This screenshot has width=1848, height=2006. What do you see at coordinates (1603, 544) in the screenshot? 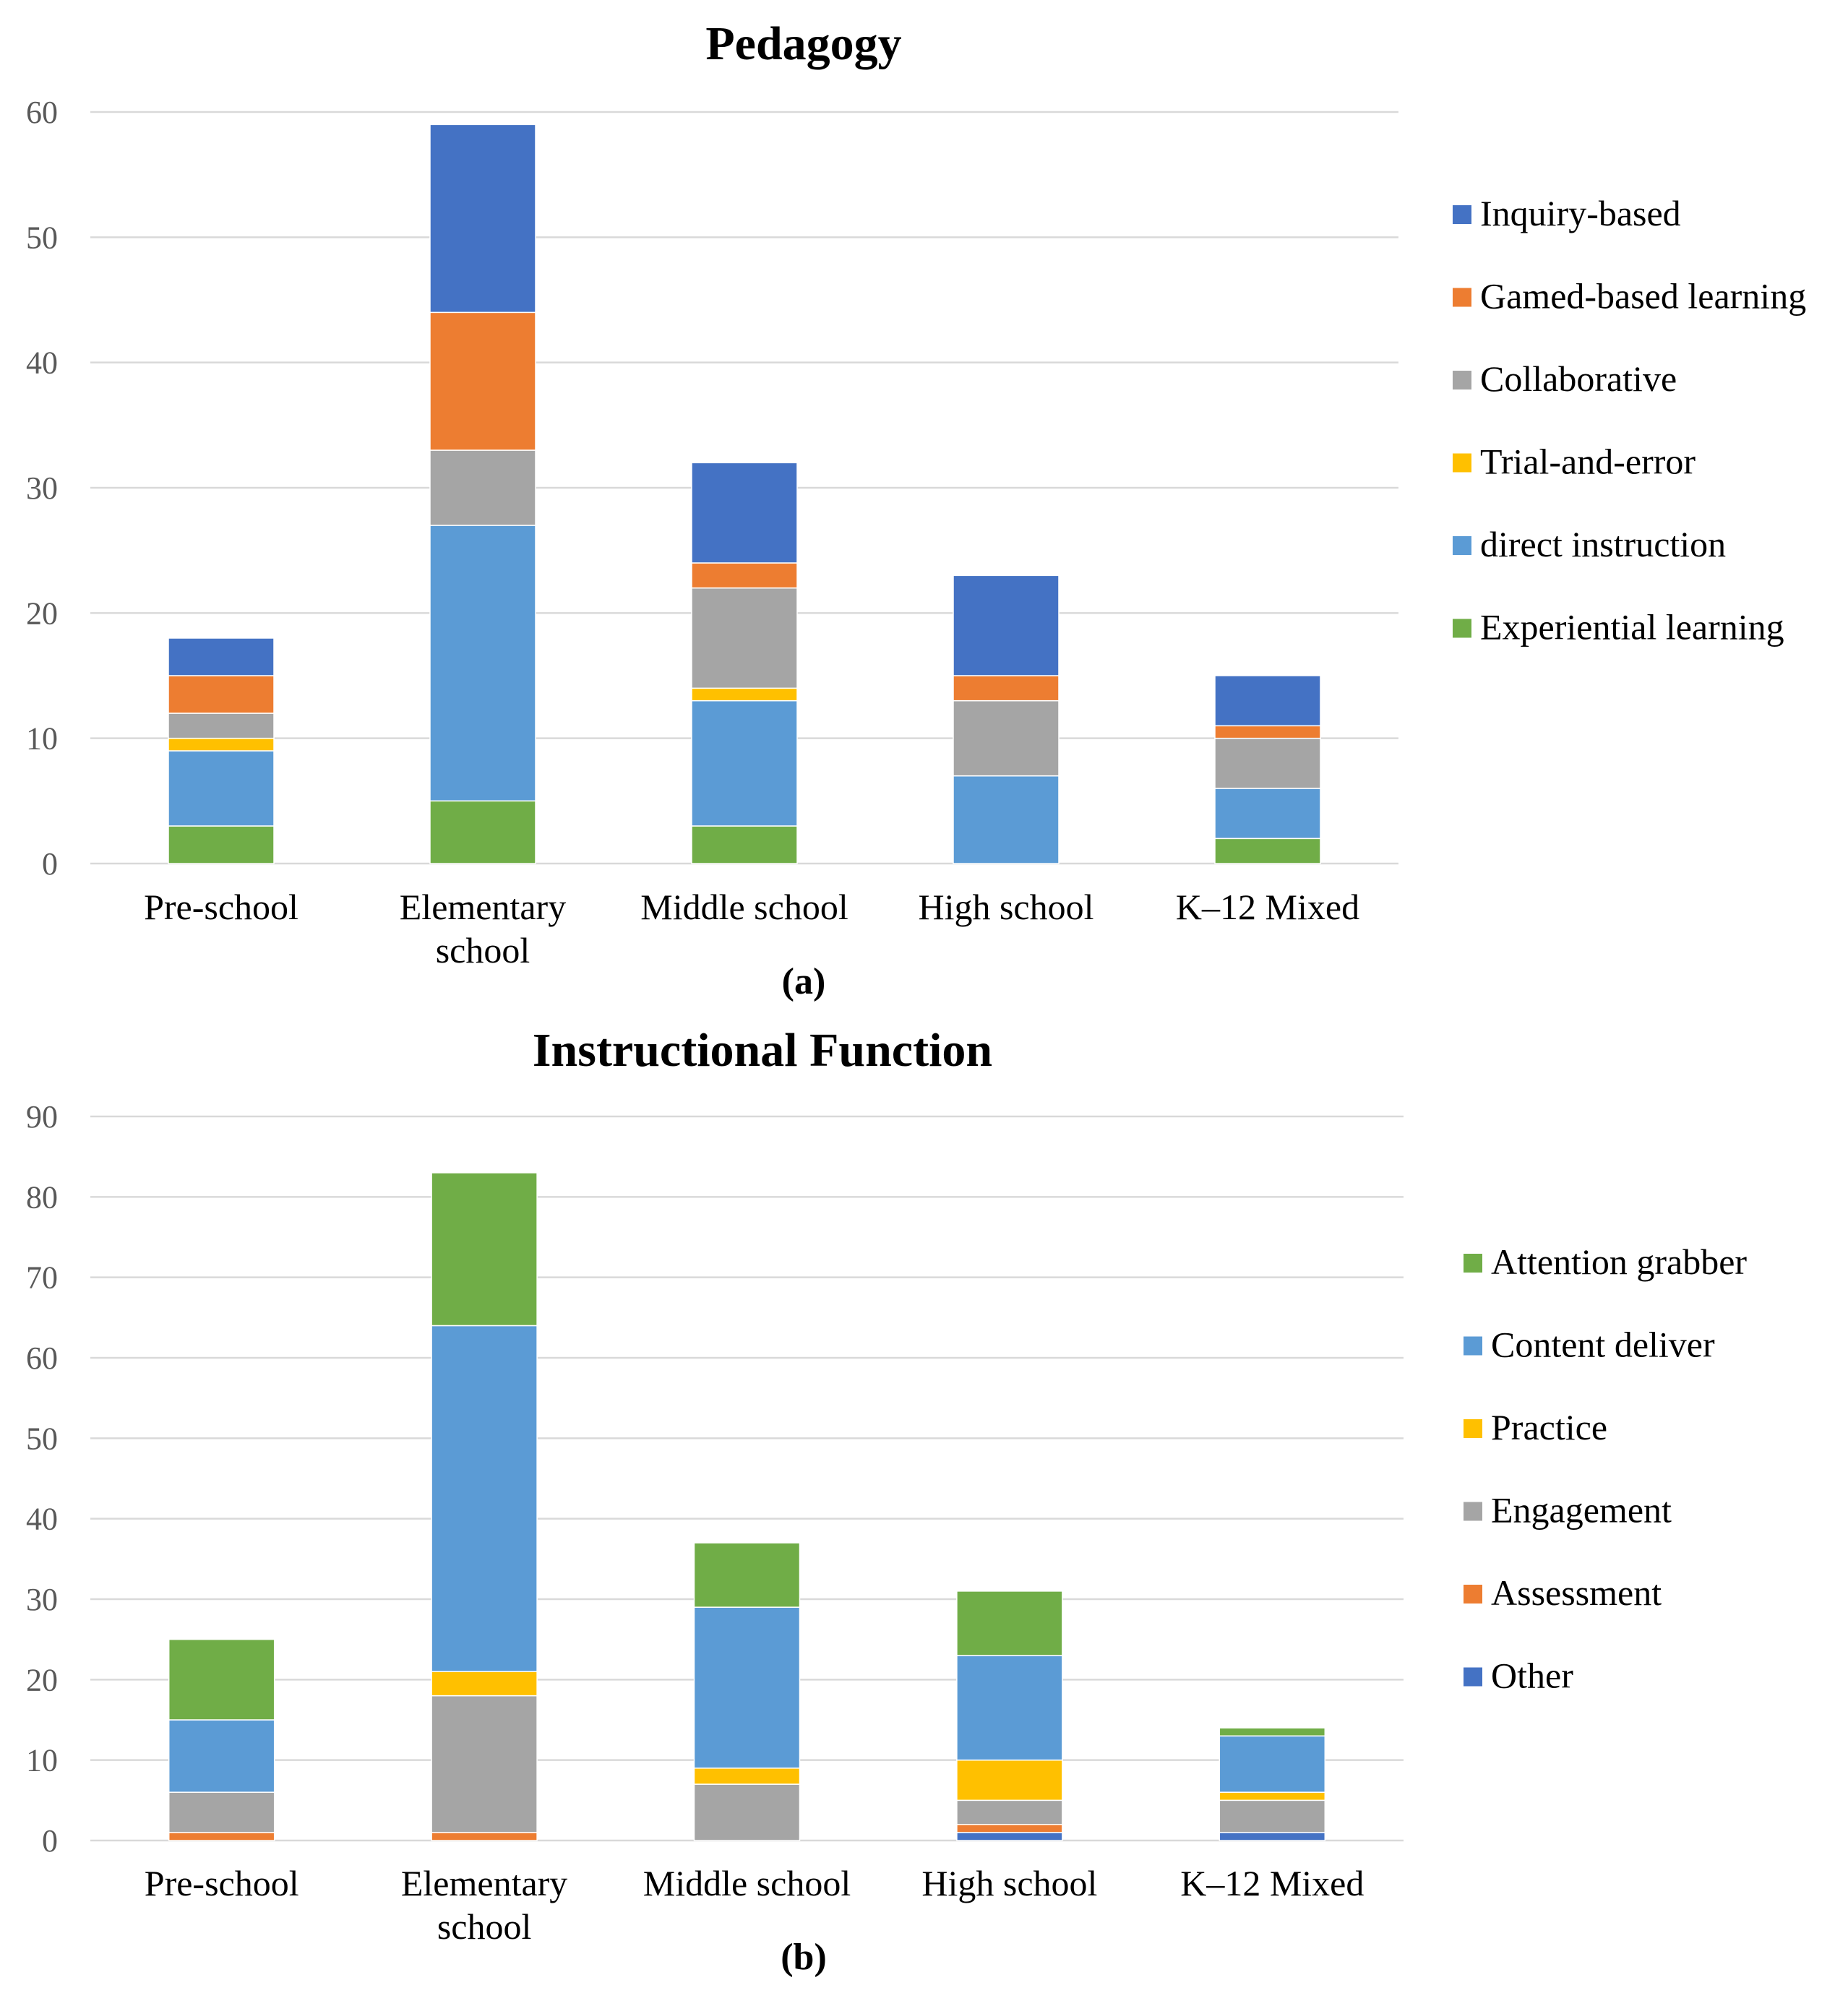
I see `legend-label-direct-instruction: direct instruction` at bounding box center [1603, 544].